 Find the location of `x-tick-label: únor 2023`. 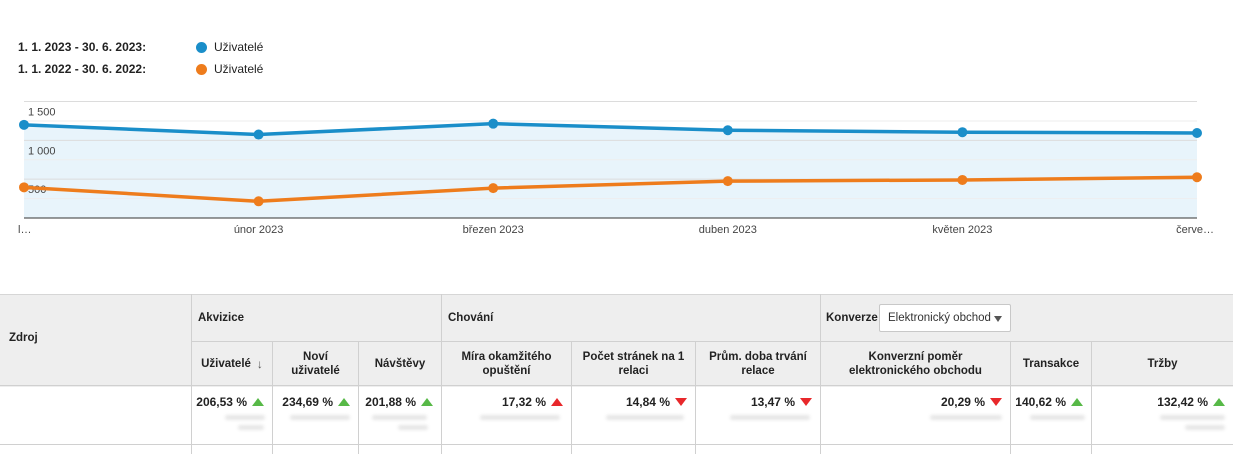

x-tick-label: únor 2023 is located at coordinates (259, 230).